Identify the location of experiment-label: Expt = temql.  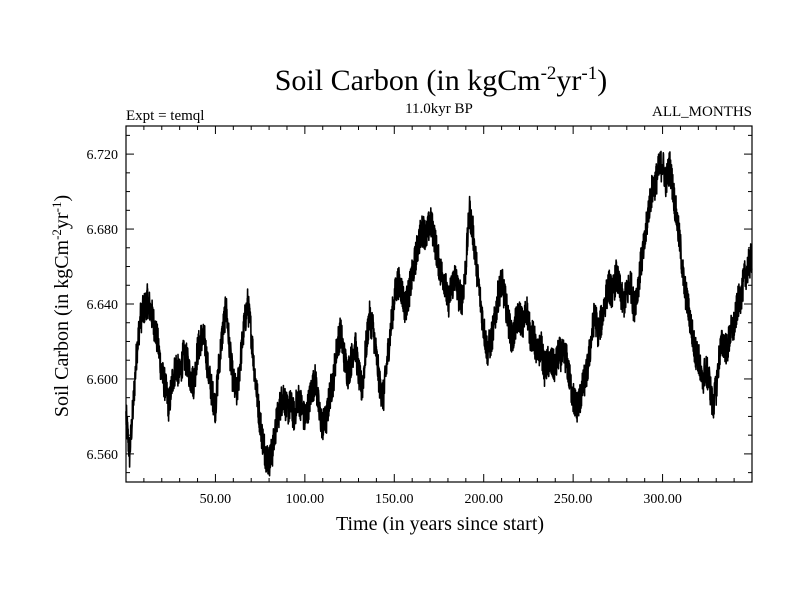
(165, 116).